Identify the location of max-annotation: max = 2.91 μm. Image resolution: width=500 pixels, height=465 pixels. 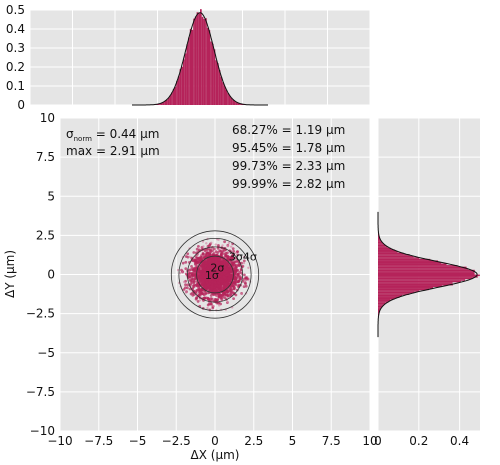
(113, 151).